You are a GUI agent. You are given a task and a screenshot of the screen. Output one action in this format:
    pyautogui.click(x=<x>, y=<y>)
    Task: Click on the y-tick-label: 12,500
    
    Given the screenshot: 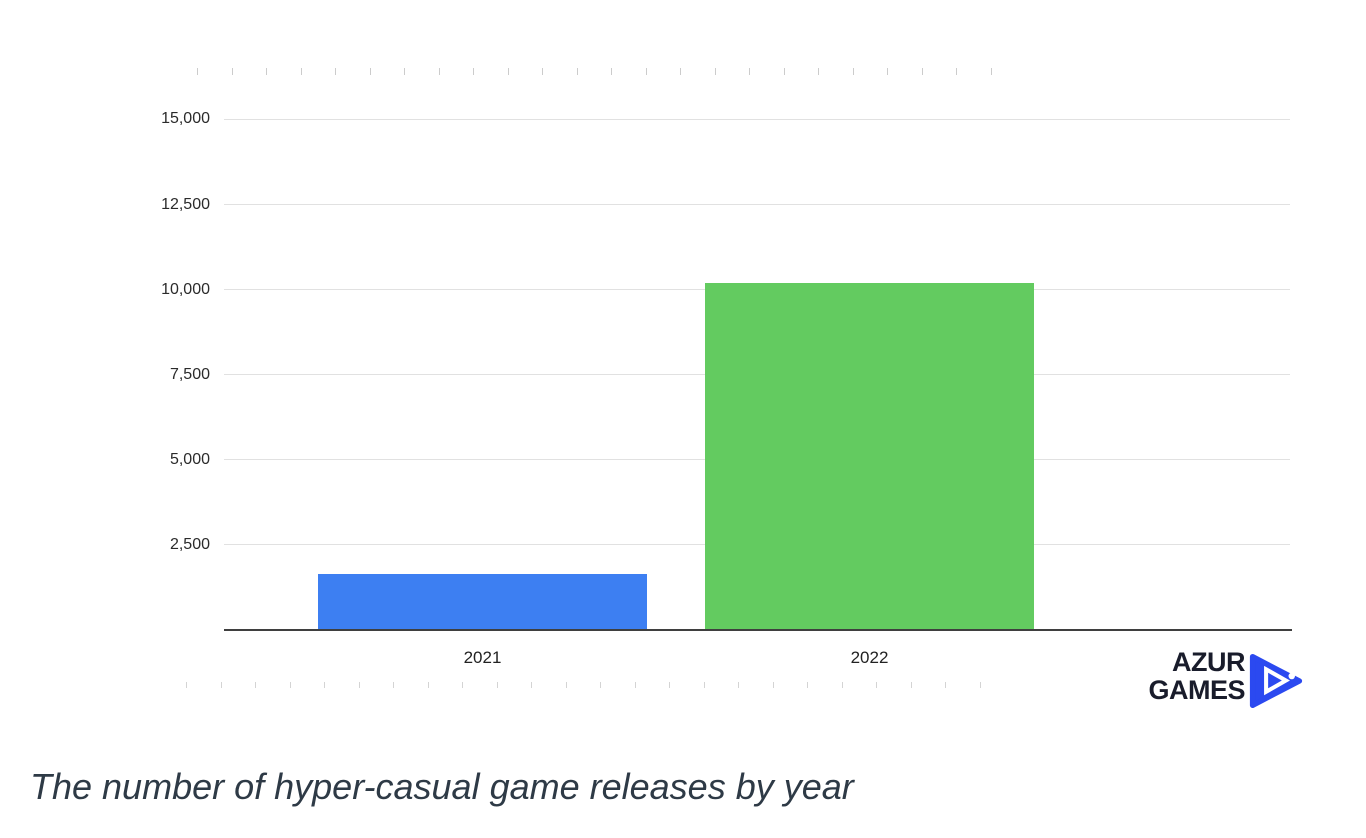 What is the action you would take?
    pyautogui.click(x=185, y=204)
    